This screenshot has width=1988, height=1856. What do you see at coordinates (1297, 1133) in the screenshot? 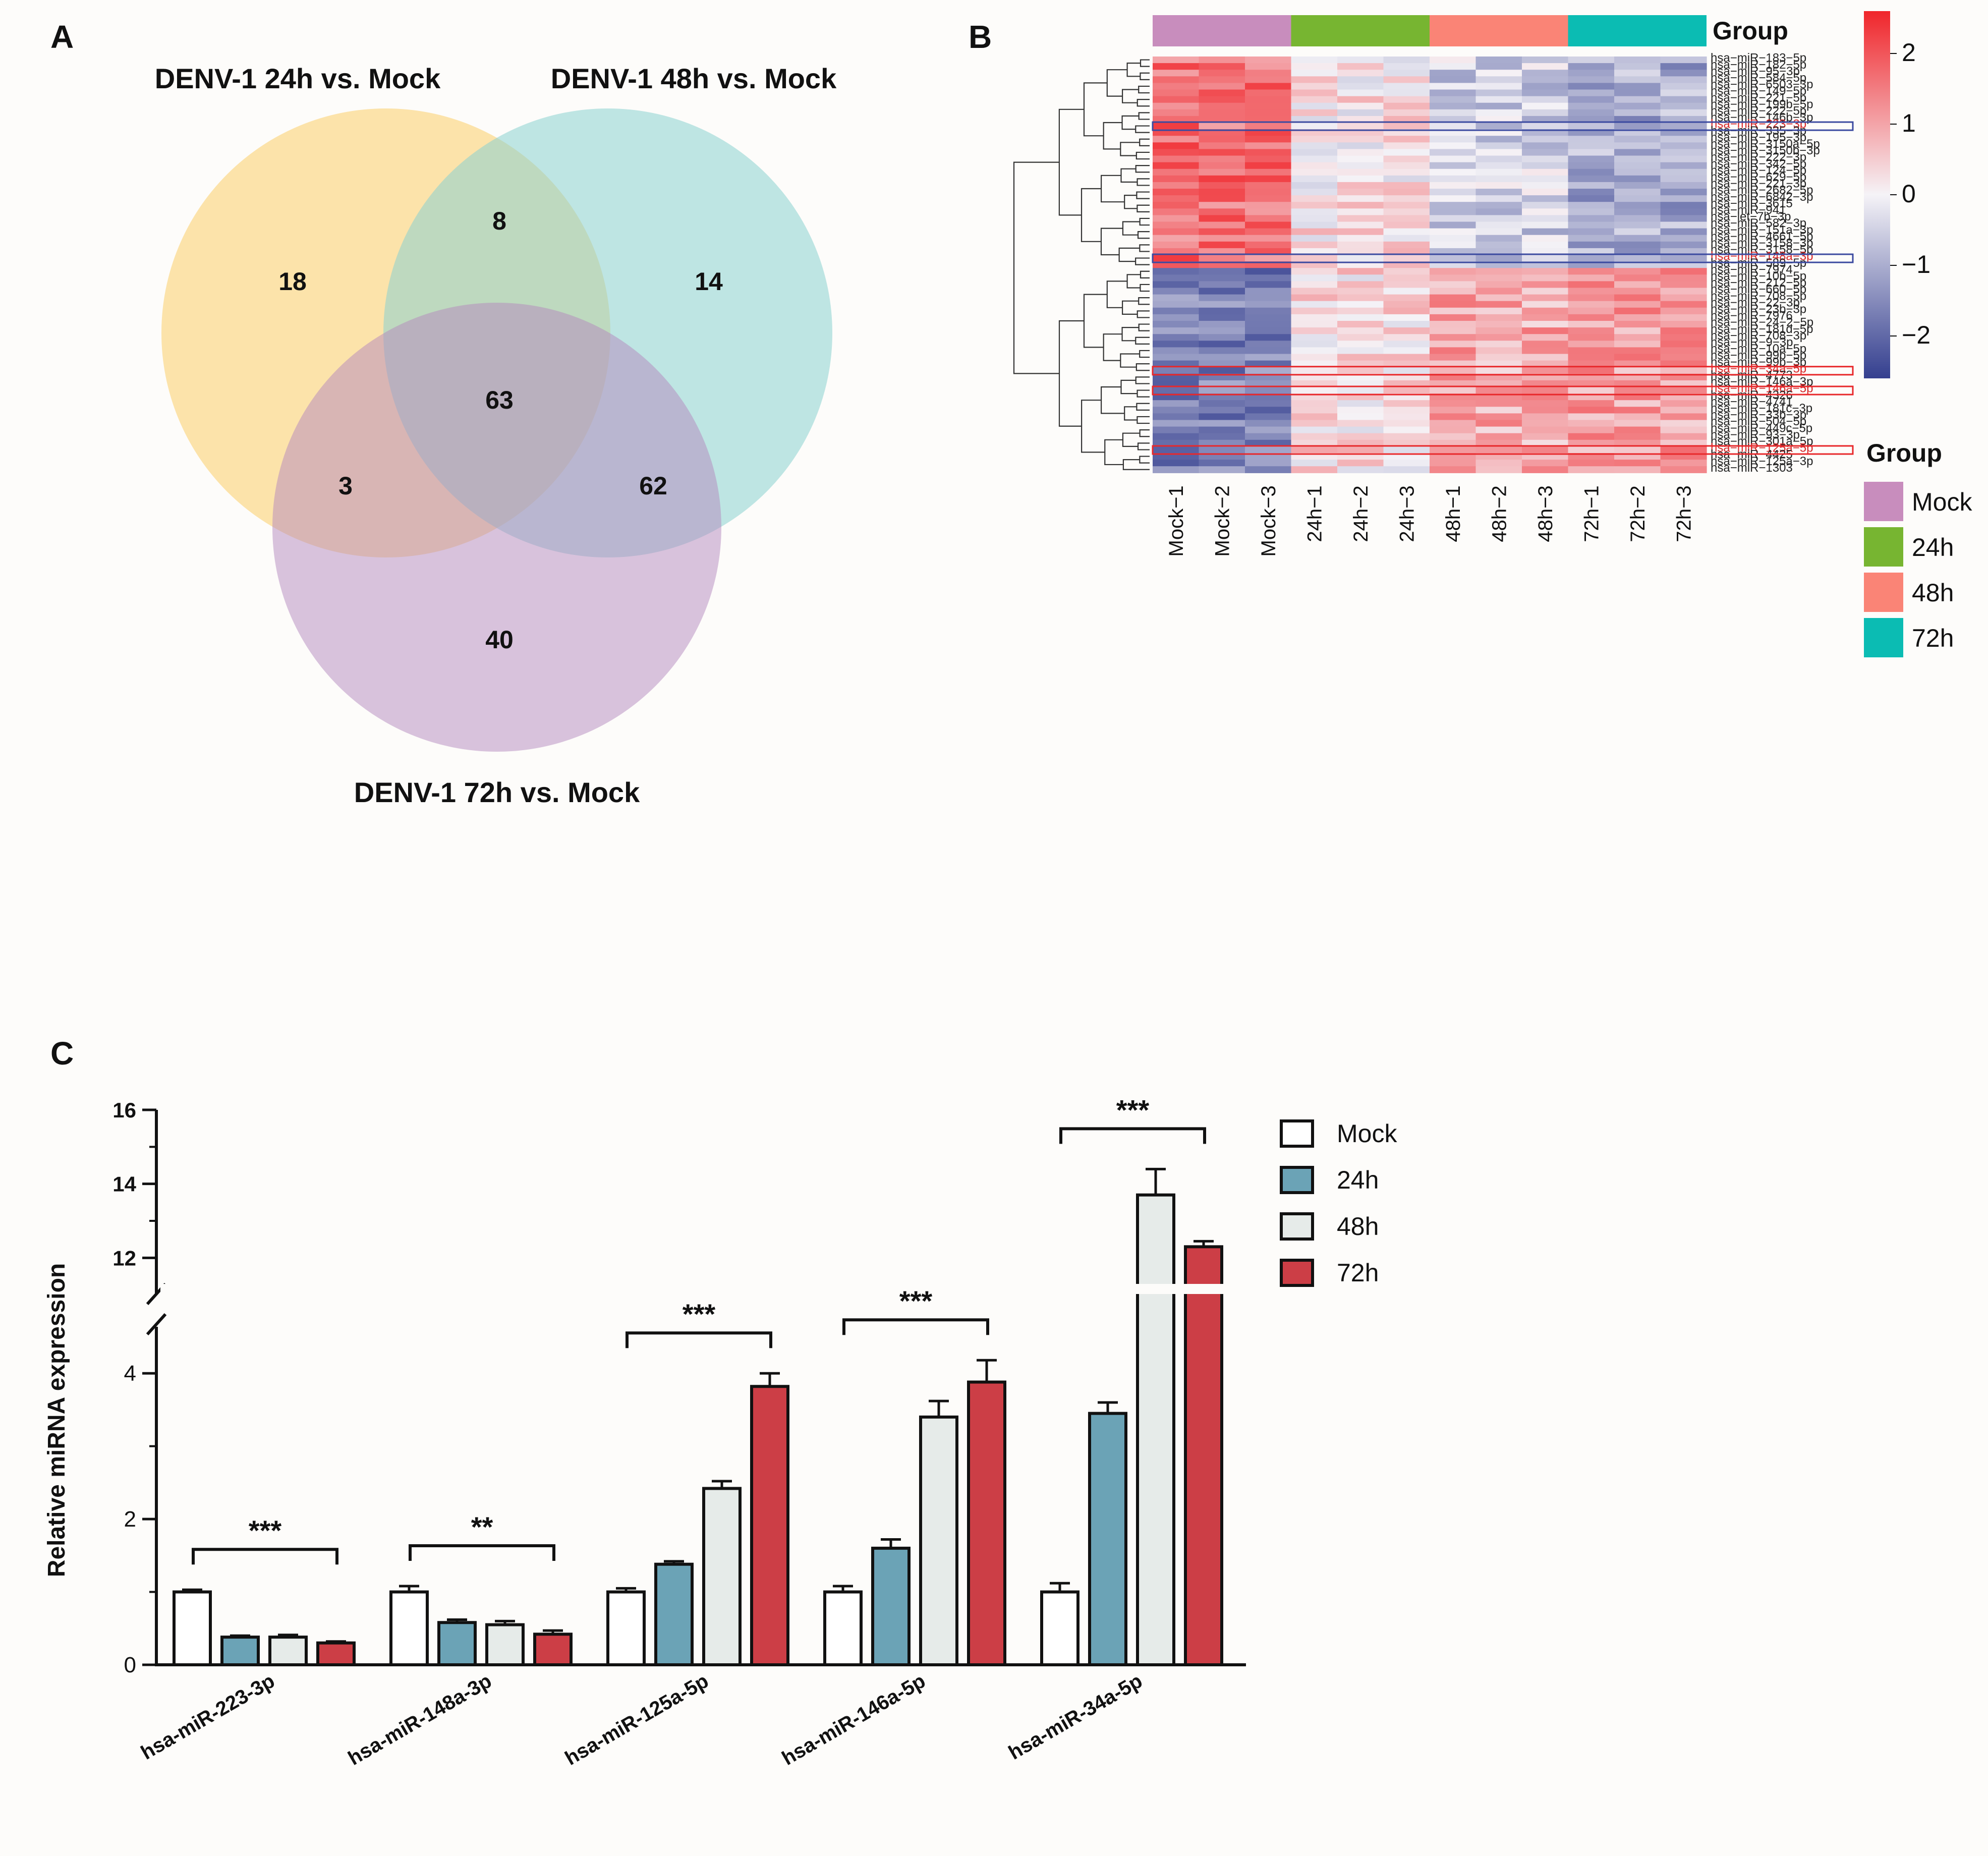
I see `bar-legend-swatch-mock` at bounding box center [1297, 1133].